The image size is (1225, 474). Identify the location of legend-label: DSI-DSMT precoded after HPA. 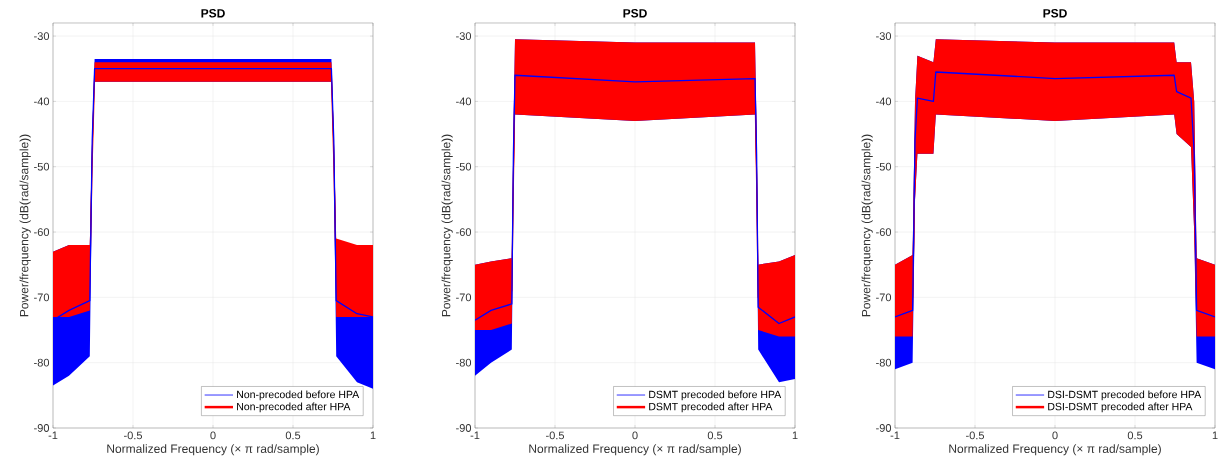
(1120, 407).